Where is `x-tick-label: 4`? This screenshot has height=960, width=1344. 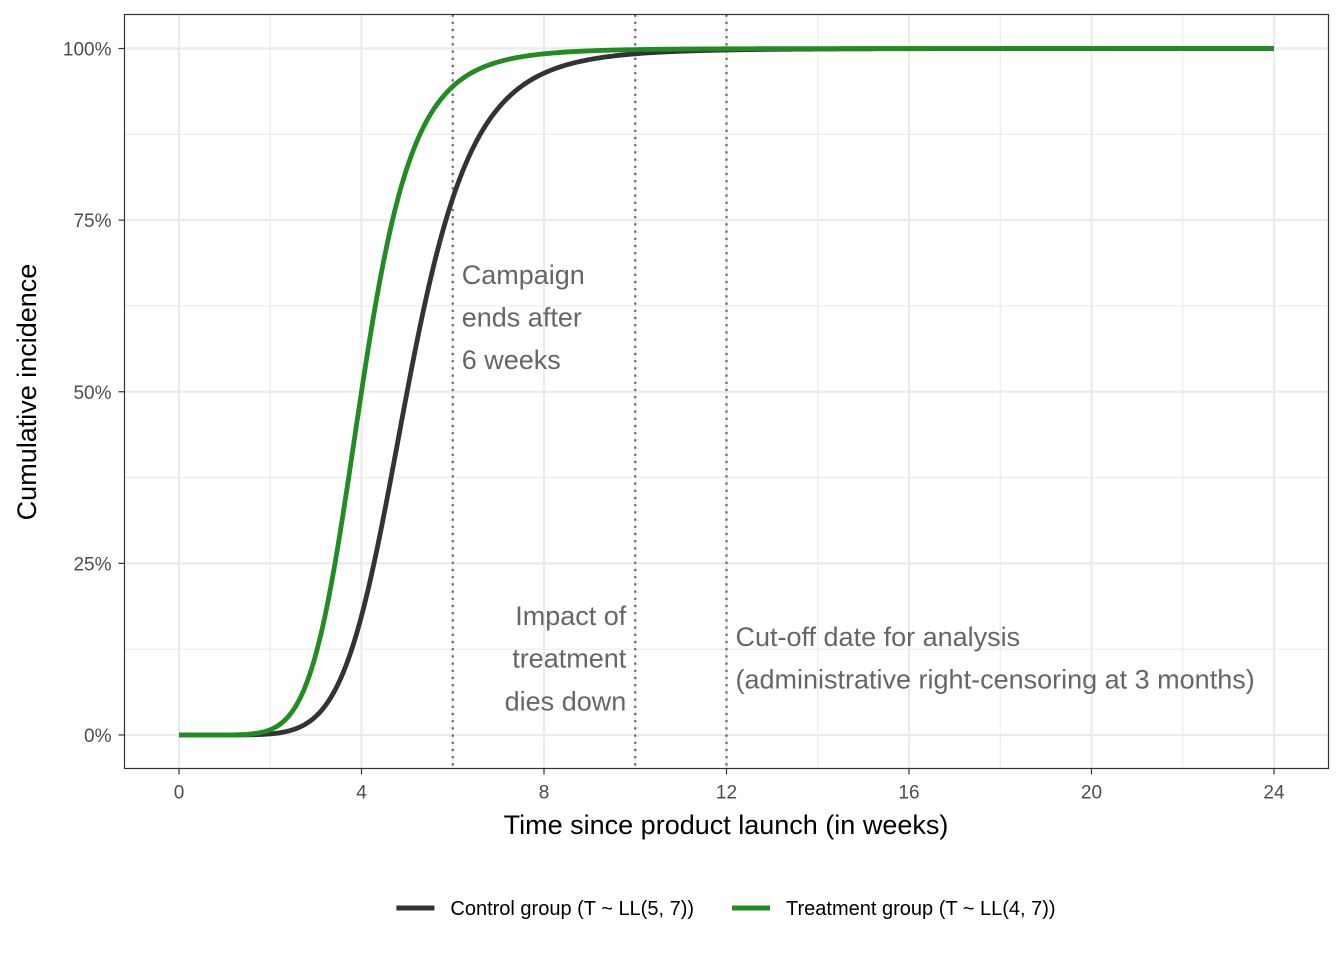 x-tick-label: 4 is located at coordinates (361, 793).